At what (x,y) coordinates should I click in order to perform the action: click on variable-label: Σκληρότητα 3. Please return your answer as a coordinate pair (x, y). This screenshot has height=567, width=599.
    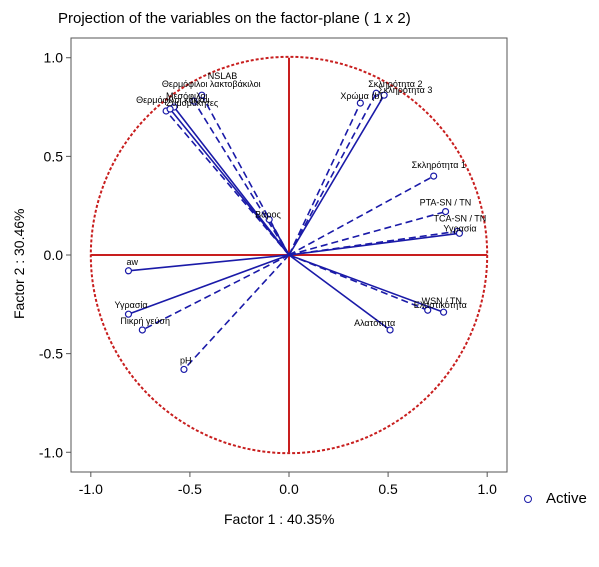
    Looking at the image, I should click on (405, 90).